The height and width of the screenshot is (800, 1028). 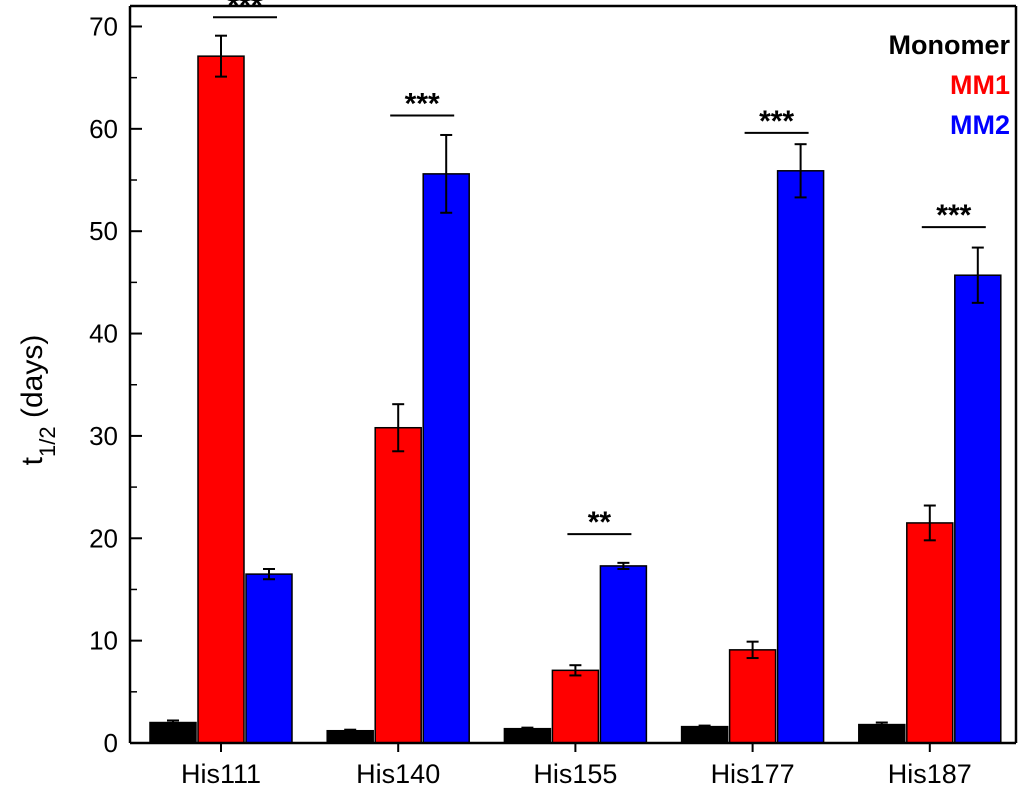 What do you see at coordinates (269, 658) in the screenshot?
I see `bar-mm2-his111` at bounding box center [269, 658].